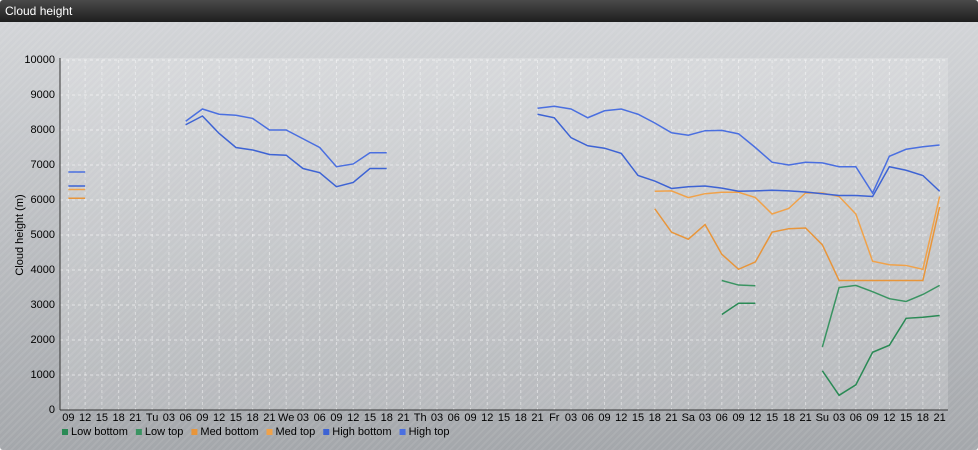 This screenshot has height=450, width=978. Describe the element at coordinates (43, 270) in the screenshot. I see `y-tick-label: 4000` at that location.